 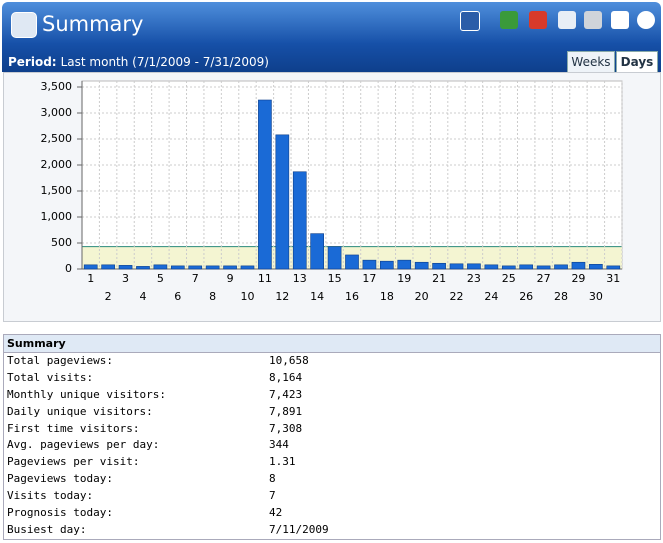 What do you see at coordinates (637, 62) in the screenshot?
I see `tab: Days` at bounding box center [637, 62].